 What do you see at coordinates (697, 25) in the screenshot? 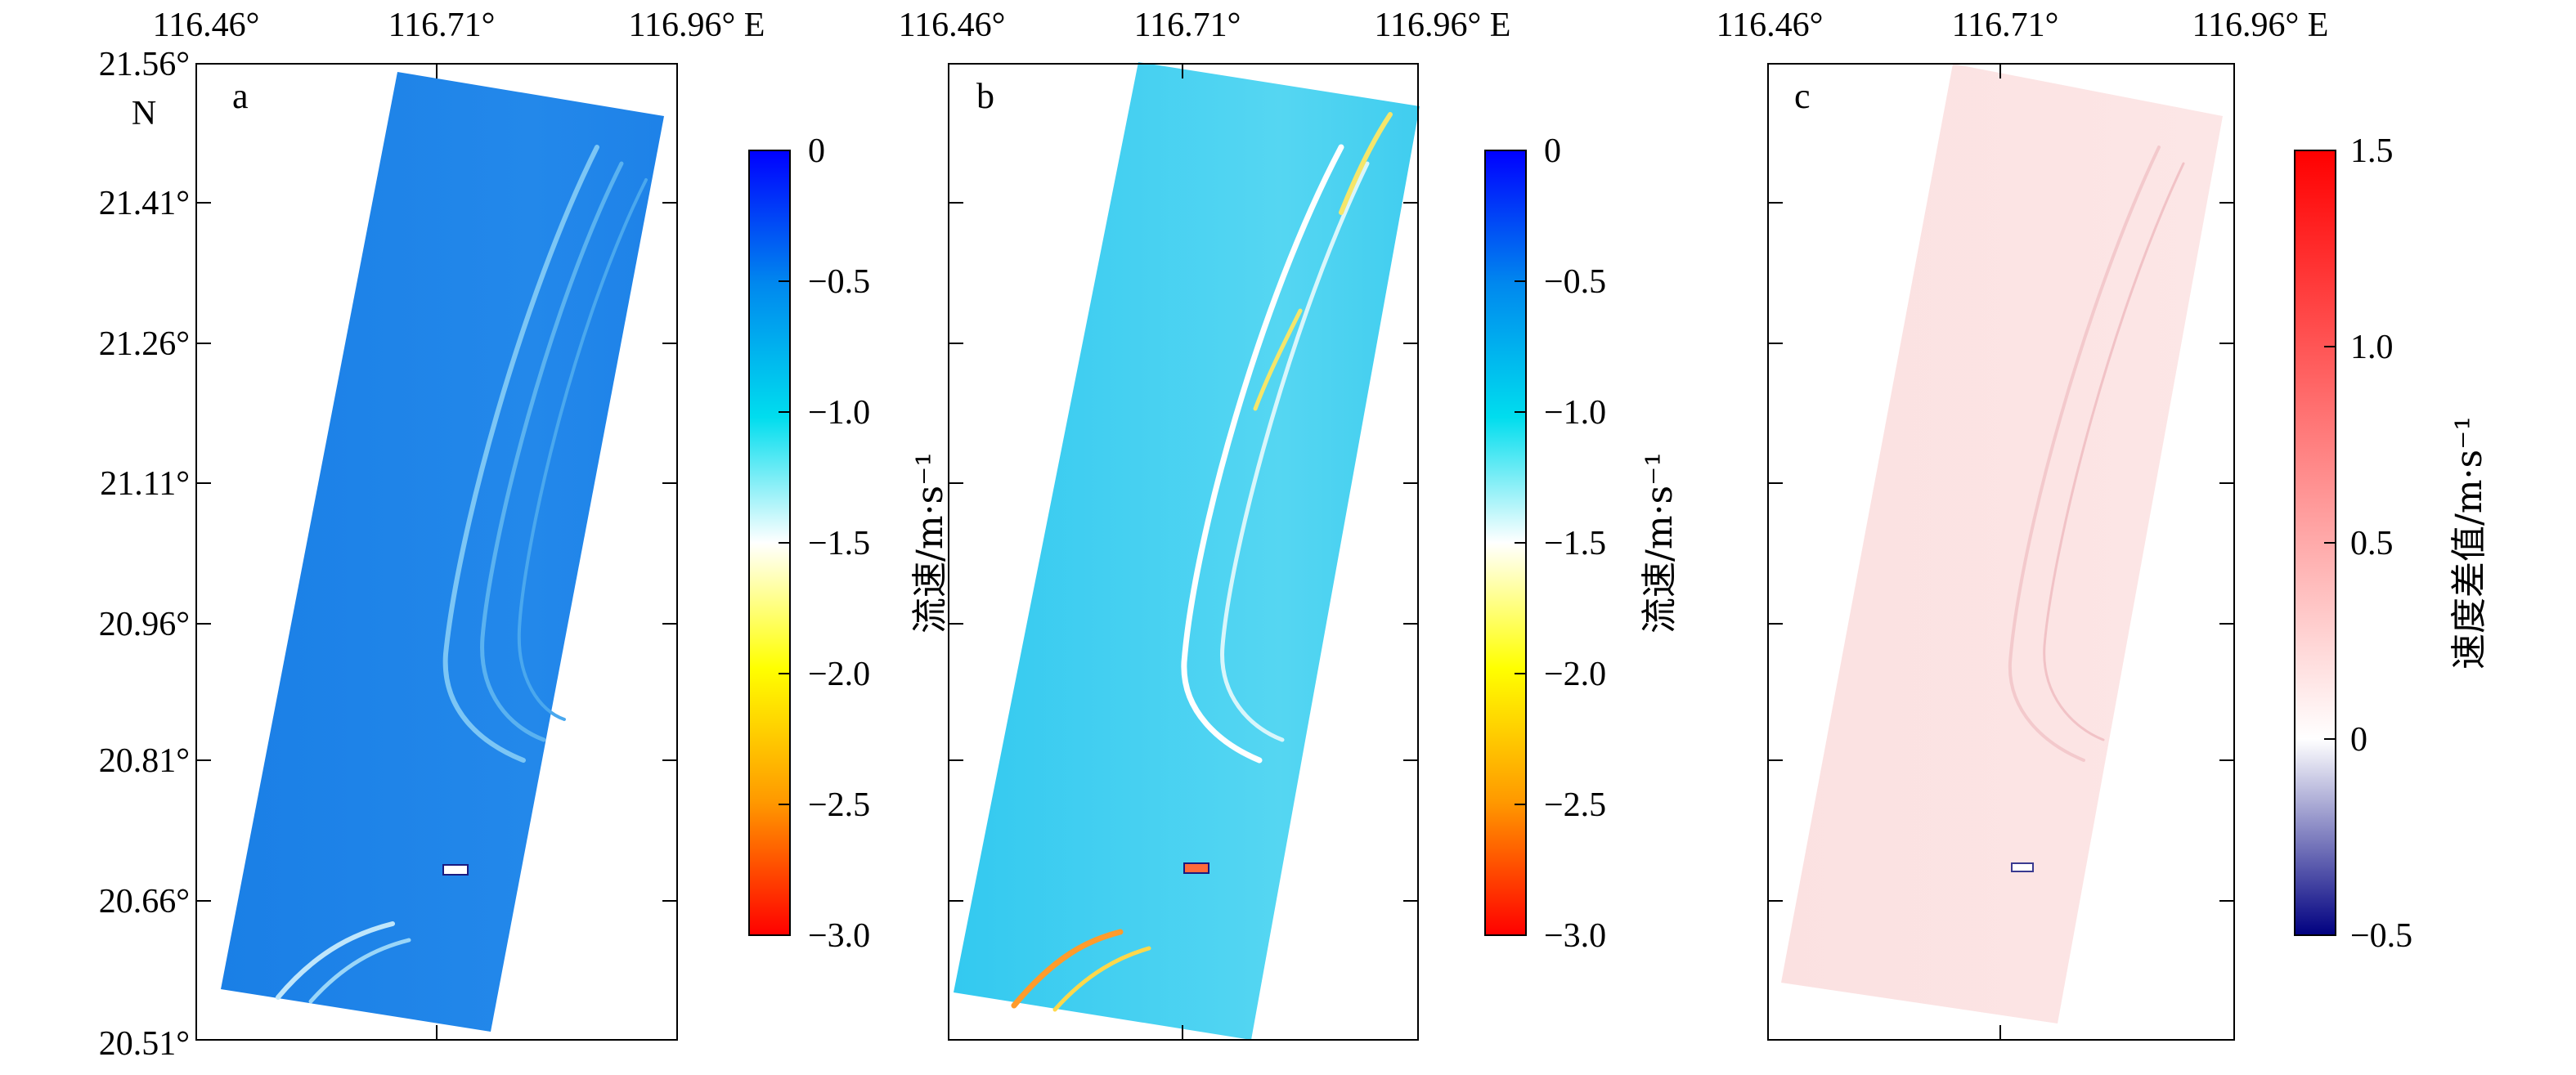
I see `panel-a-x-tick-label: 116.96° E` at bounding box center [697, 25].